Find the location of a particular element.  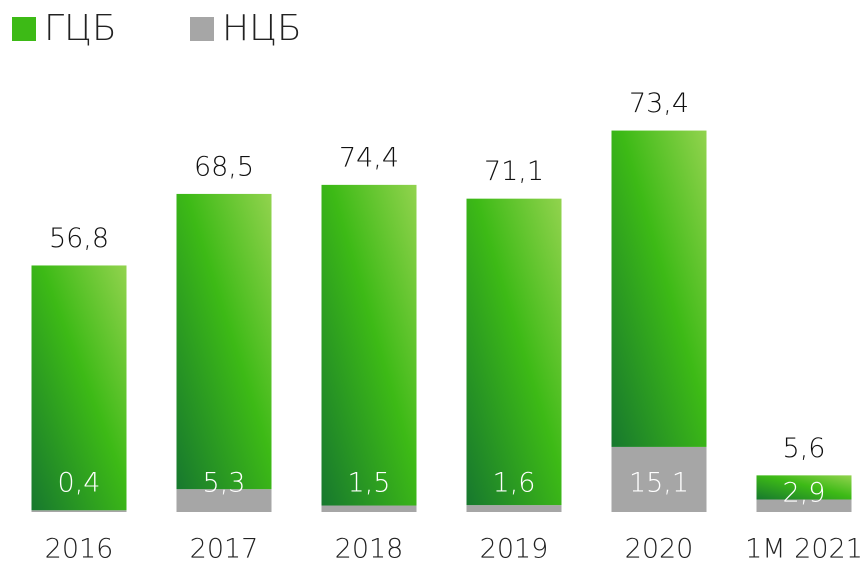

x-tick-label: 1M 2021 is located at coordinates (804, 549).